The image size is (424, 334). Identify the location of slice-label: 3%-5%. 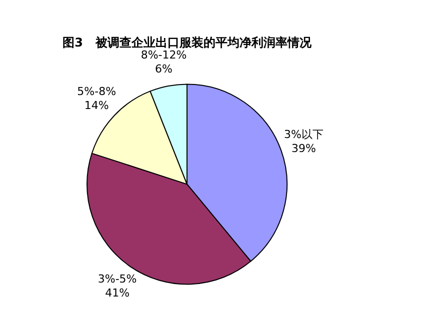
(117, 279).